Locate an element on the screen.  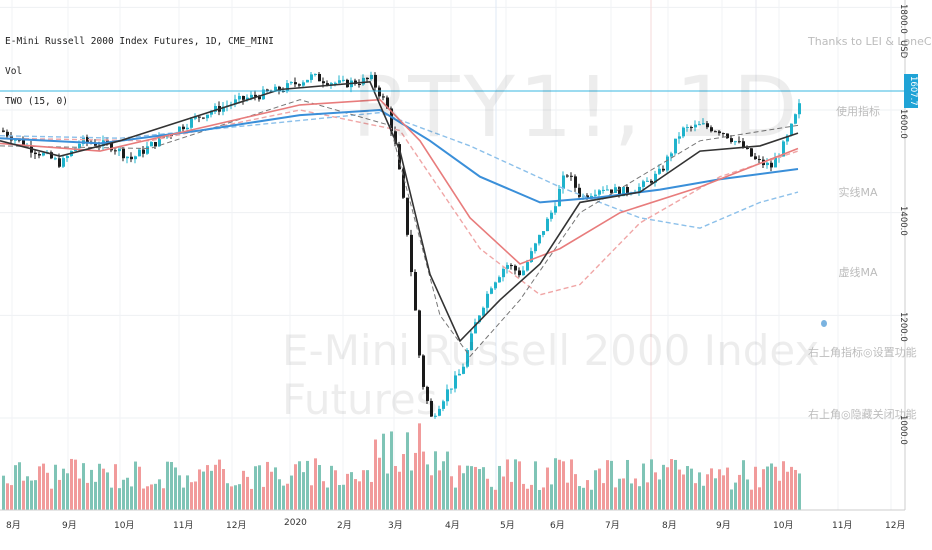
x-tick-label: 11月 is located at coordinates (183, 526).